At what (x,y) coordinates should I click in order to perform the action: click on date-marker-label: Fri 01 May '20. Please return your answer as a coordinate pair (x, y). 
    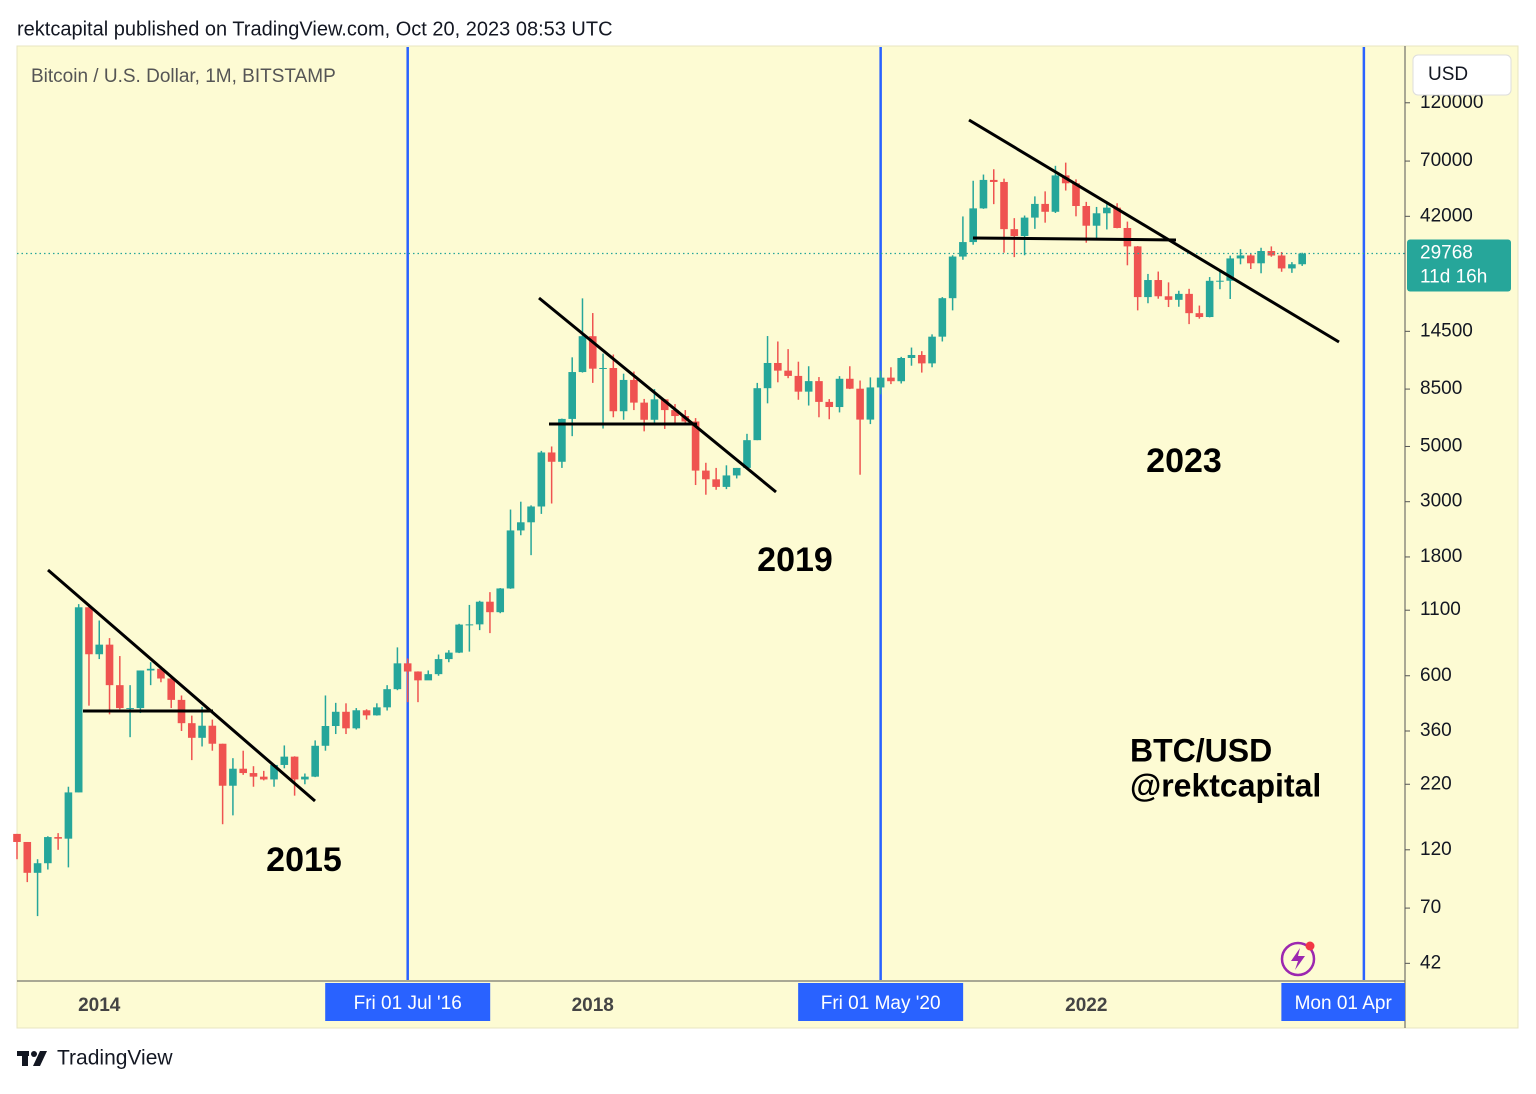
    Looking at the image, I should click on (881, 1003).